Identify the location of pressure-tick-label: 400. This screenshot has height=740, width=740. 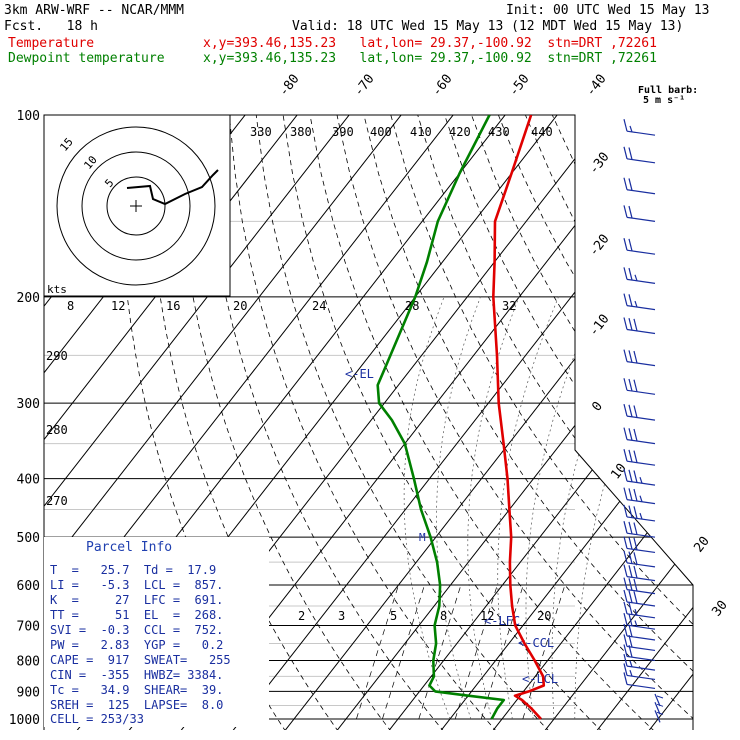
(28, 480).